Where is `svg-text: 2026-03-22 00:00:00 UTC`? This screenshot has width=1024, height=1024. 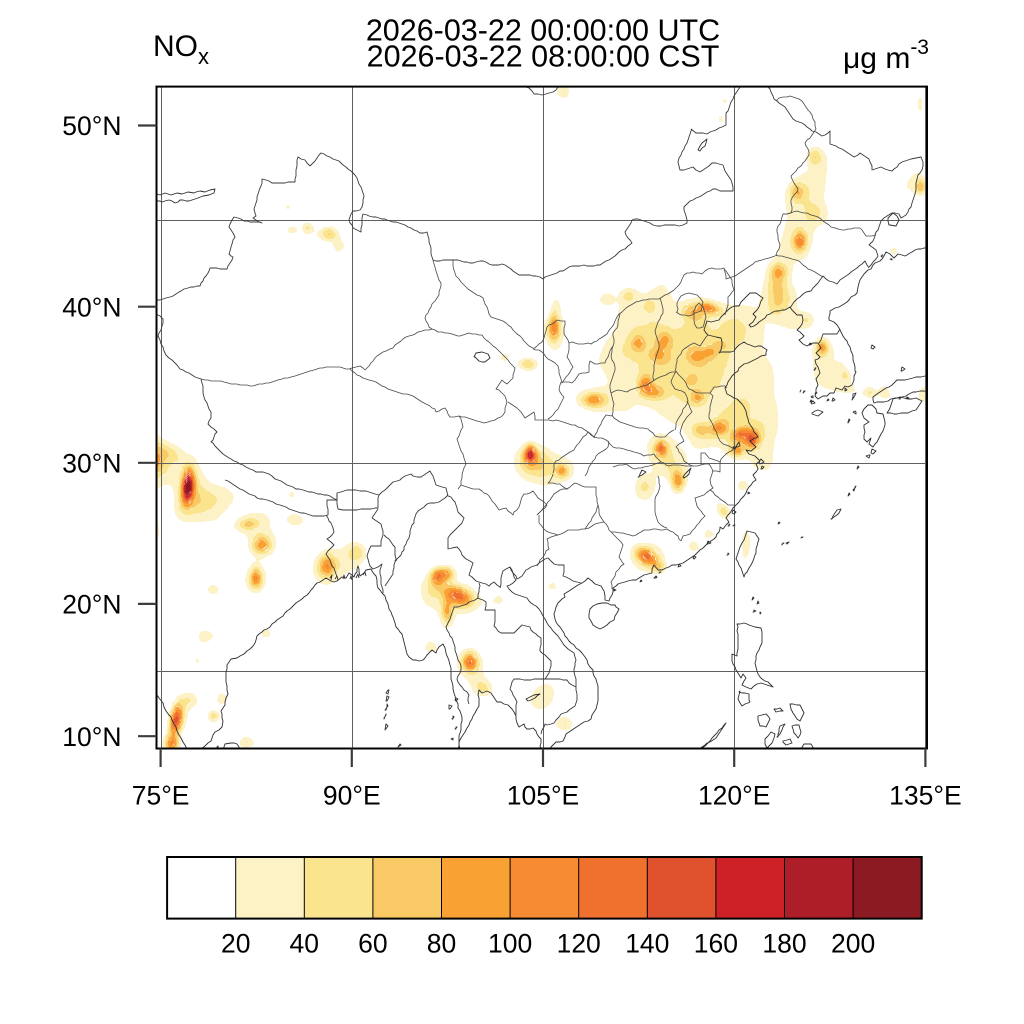
svg-text: 2026-03-22 00:00:00 UTC is located at coordinates (543, 31).